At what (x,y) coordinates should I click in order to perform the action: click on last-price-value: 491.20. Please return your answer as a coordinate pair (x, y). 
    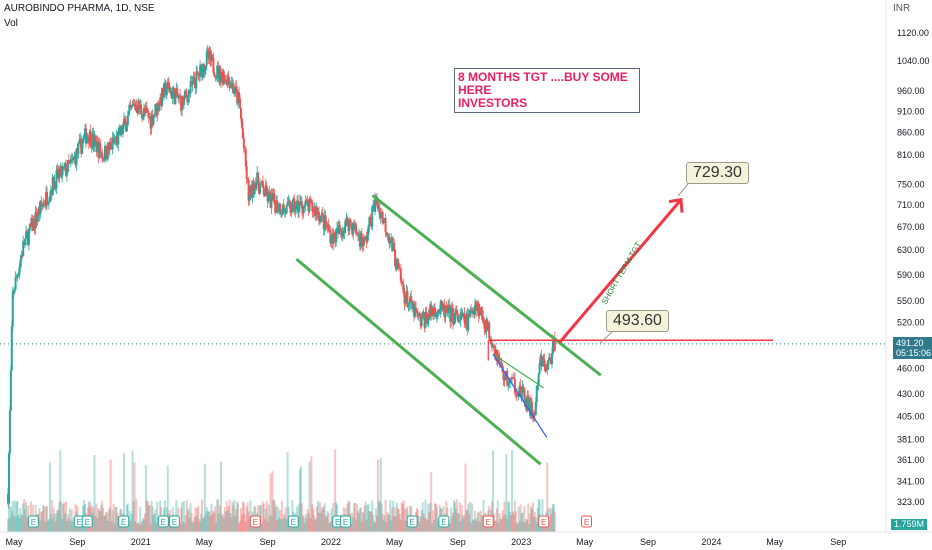
    Looking at the image, I should click on (910, 343).